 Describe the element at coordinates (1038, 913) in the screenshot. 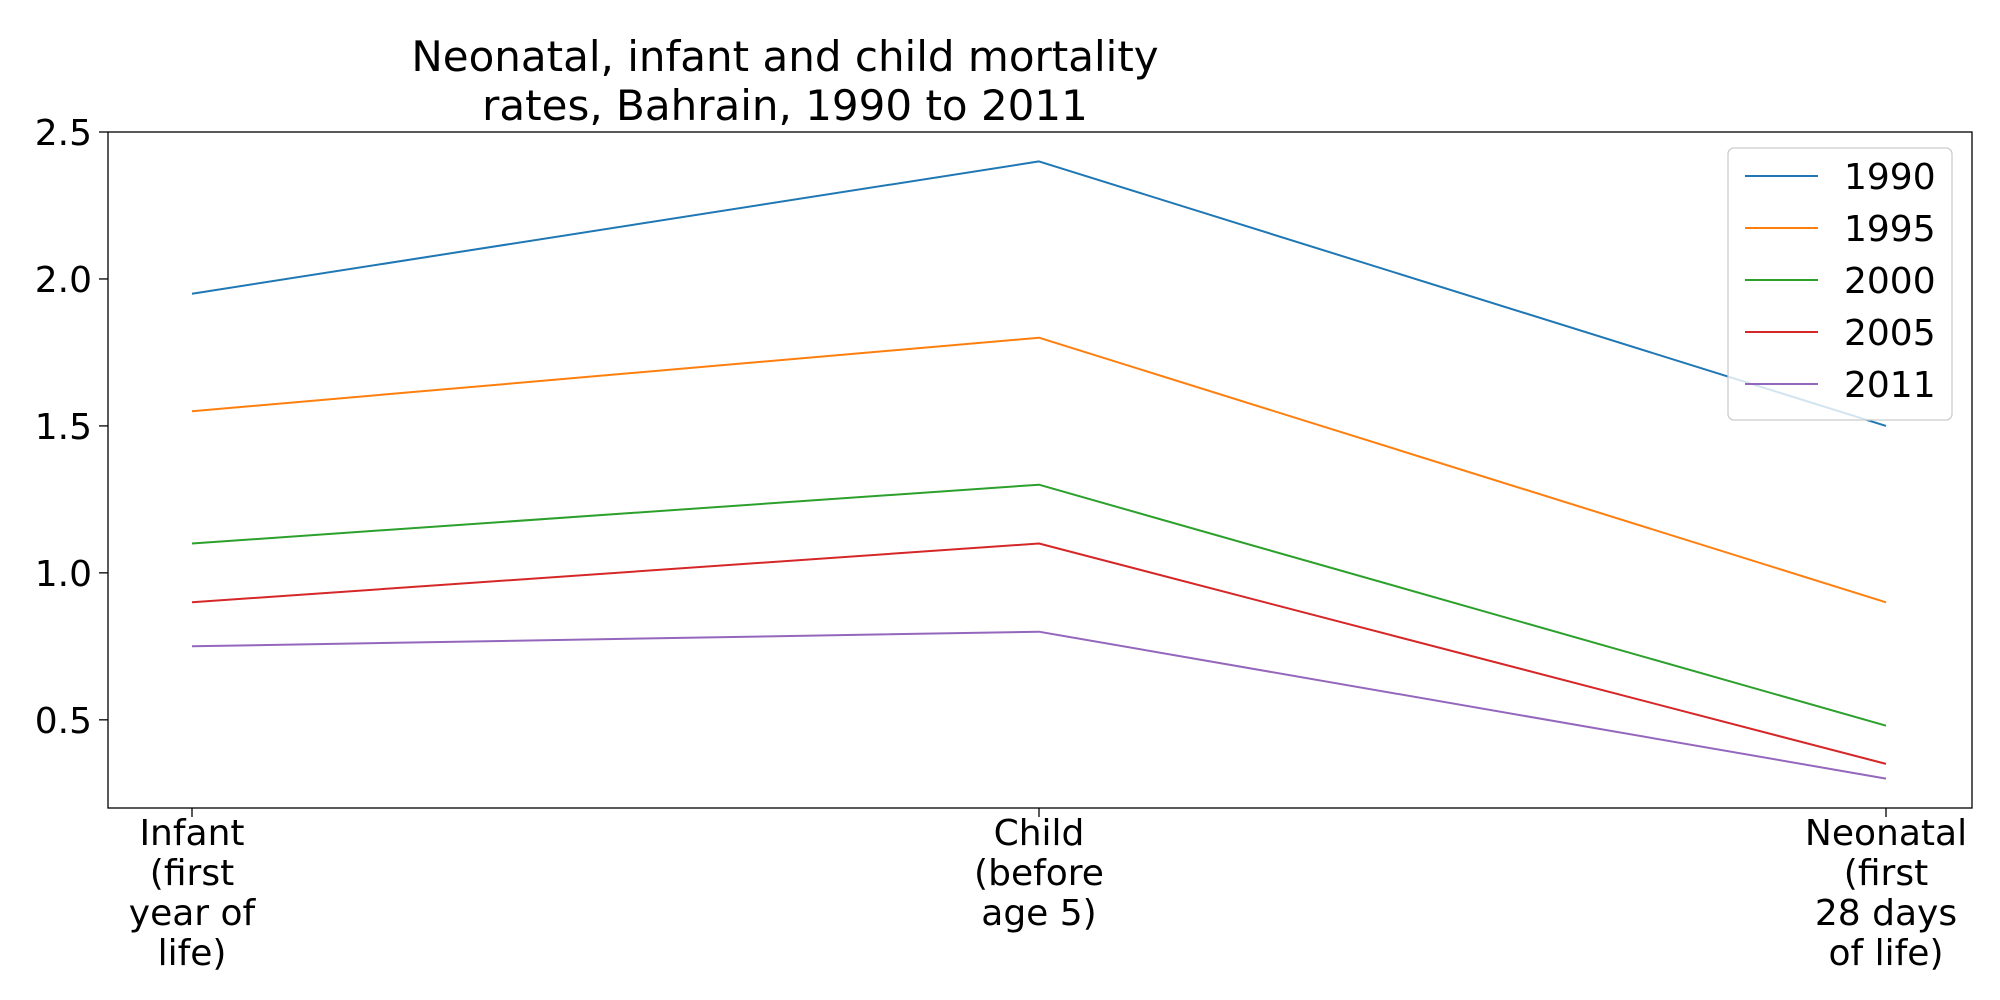

I see `x-tick-label: age 5)` at that location.